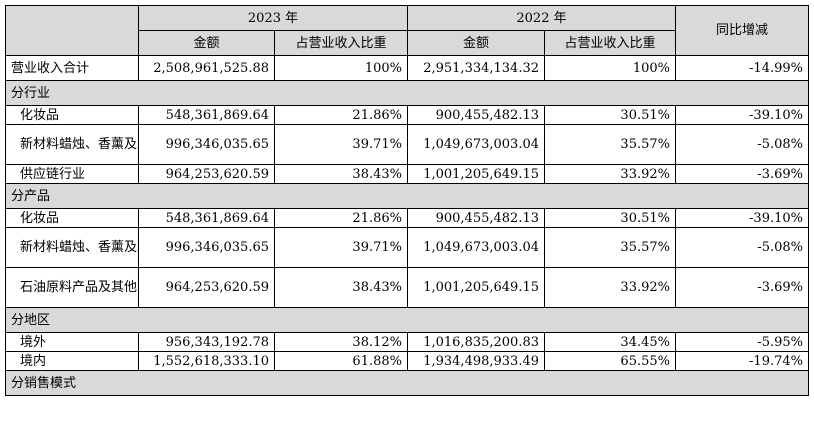 The height and width of the screenshot is (421, 814). I want to click on section-title: 分行业, so click(407, 93).